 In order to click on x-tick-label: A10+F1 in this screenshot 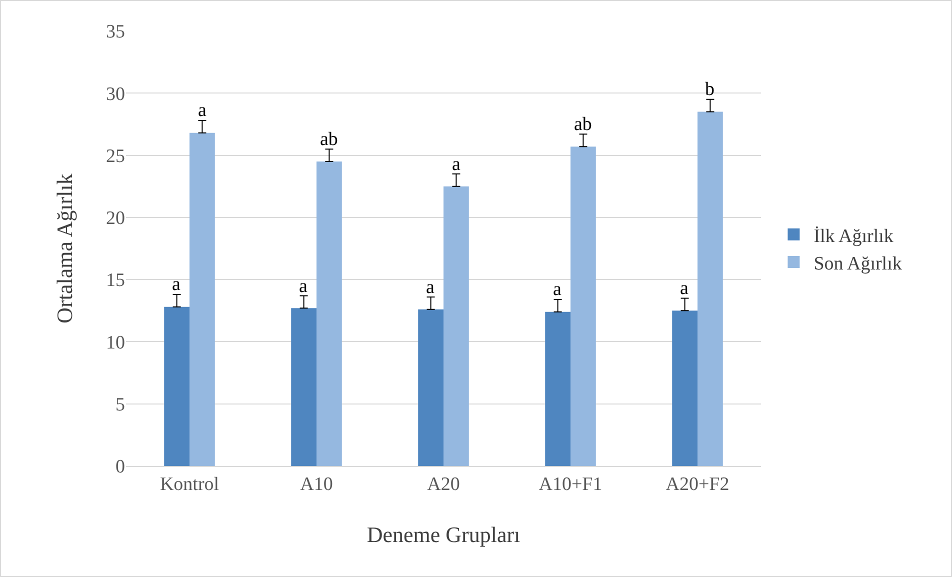, I will do `click(570, 484)`.